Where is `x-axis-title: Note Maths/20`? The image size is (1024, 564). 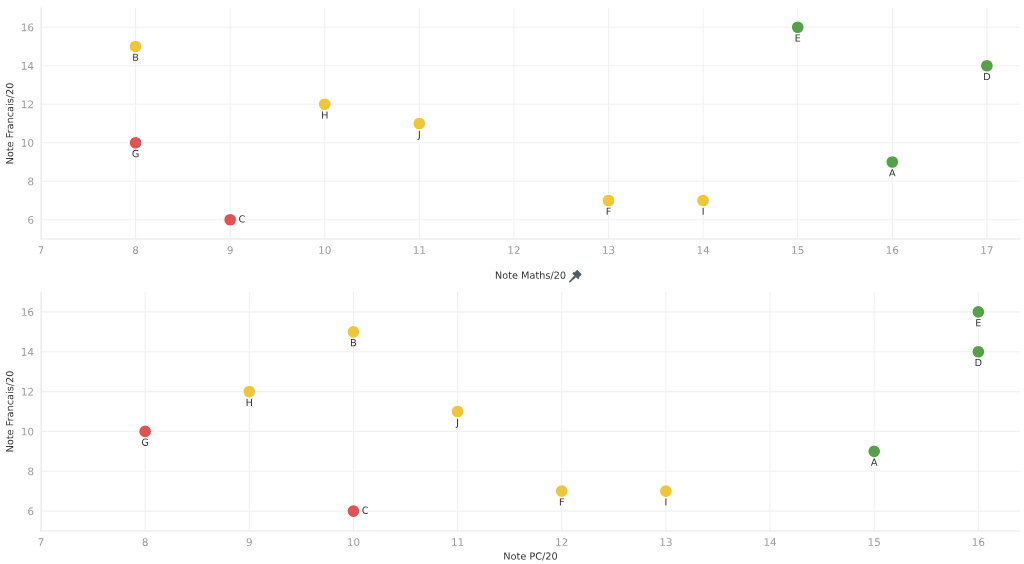 x-axis-title: Note Maths/20 is located at coordinates (530, 275).